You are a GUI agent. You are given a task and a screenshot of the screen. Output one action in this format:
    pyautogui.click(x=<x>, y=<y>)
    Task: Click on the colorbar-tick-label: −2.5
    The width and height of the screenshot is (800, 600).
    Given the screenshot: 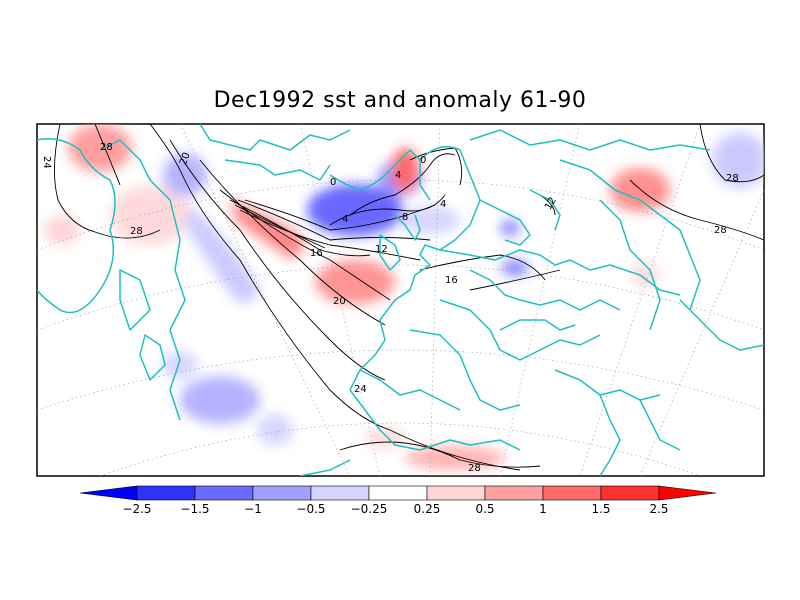 What is the action you would take?
    pyautogui.click(x=136, y=509)
    